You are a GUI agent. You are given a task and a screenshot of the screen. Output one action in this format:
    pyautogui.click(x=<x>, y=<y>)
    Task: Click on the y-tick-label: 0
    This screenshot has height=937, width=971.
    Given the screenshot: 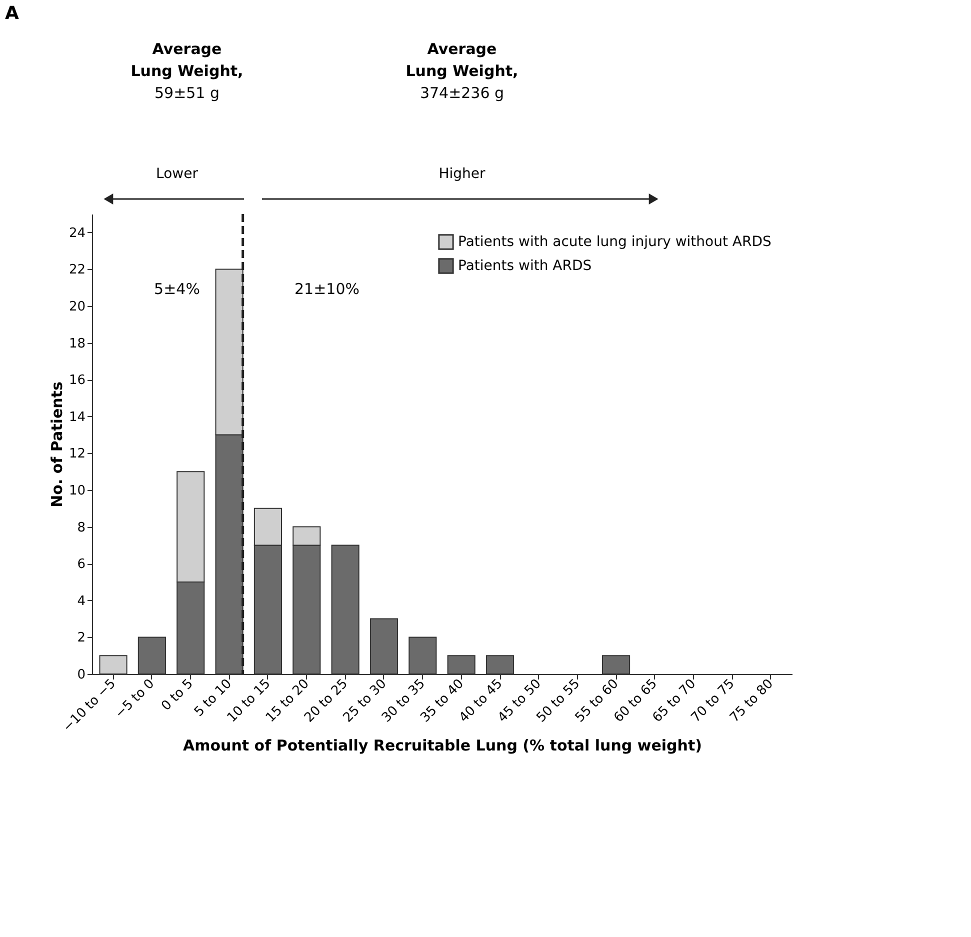 What is the action you would take?
    pyautogui.click(x=81, y=675)
    